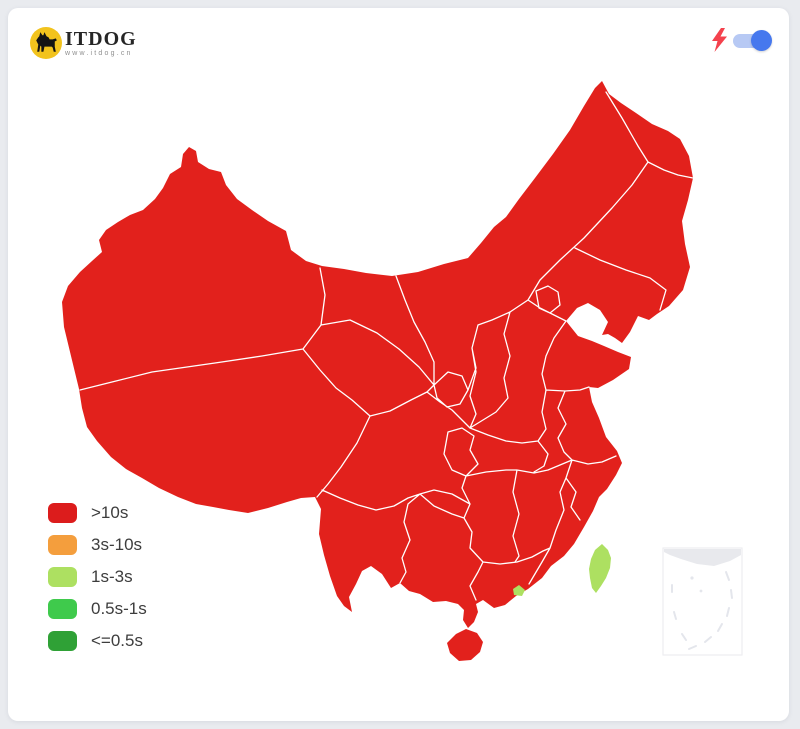  Describe the element at coordinates (110, 512) in the screenshot. I see `legend-label: >10s` at that location.